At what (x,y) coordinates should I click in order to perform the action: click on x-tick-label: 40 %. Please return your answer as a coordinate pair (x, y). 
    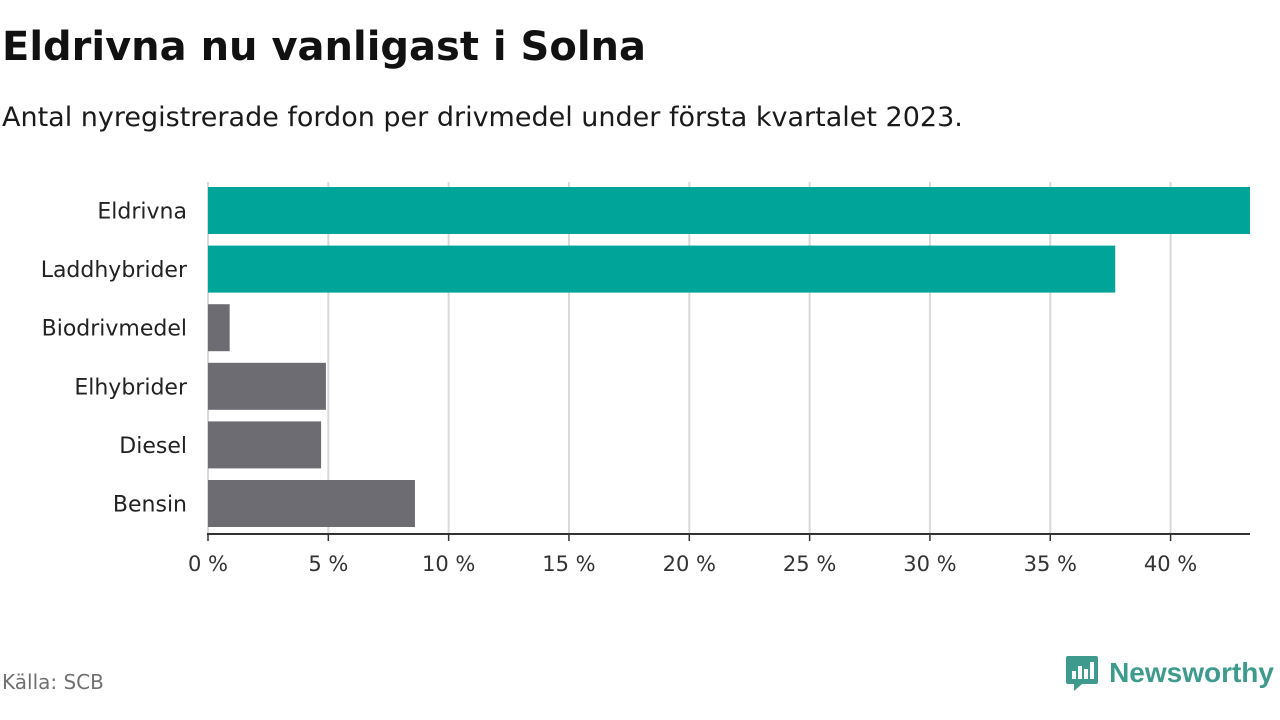
    Looking at the image, I should click on (1170, 564).